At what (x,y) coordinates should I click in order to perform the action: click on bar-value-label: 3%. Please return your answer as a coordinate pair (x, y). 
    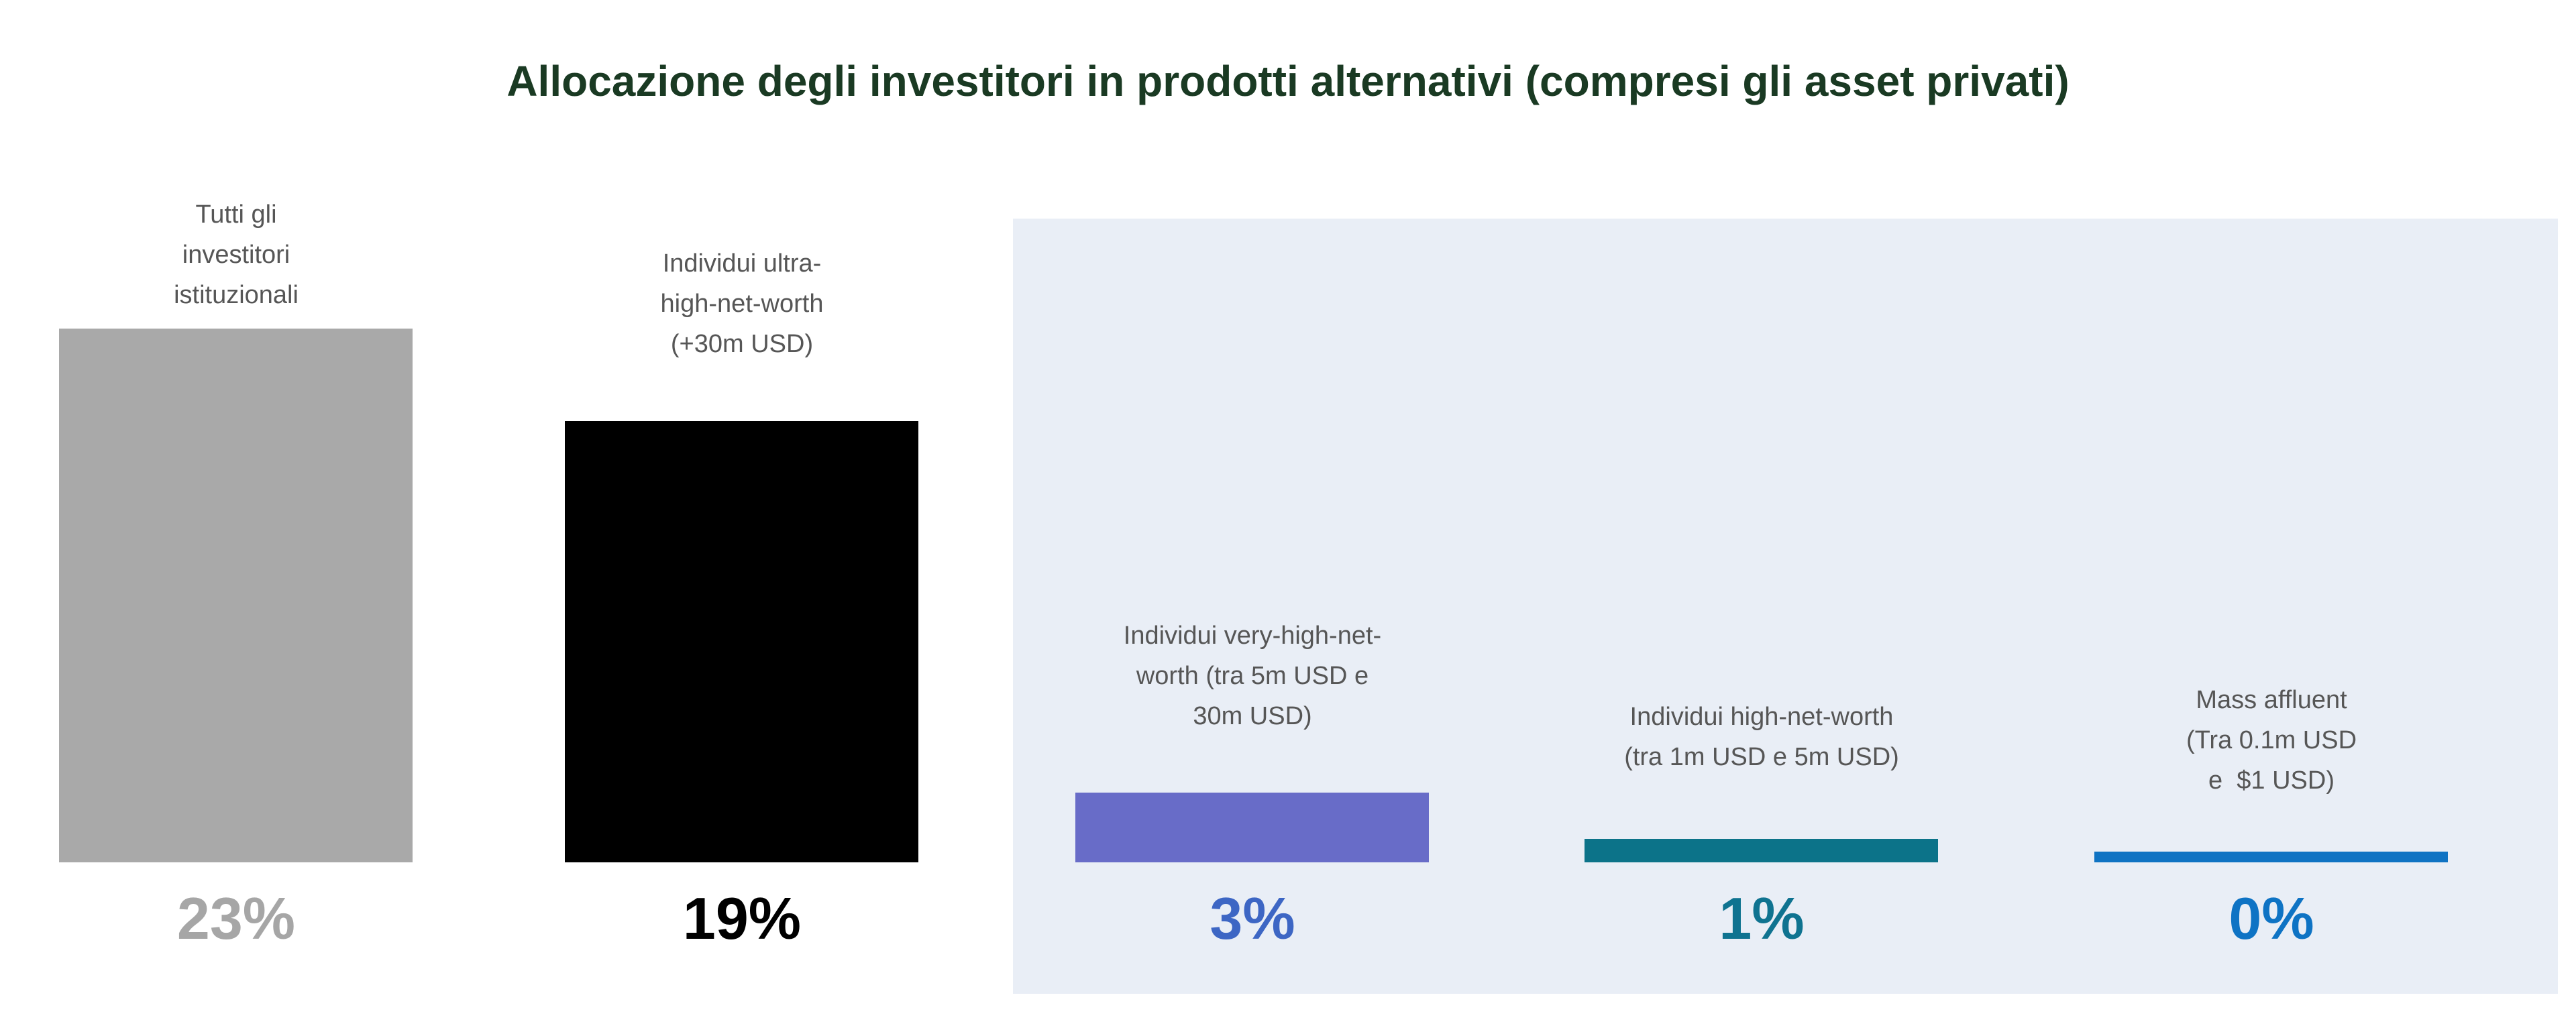
    Looking at the image, I should click on (1252, 918).